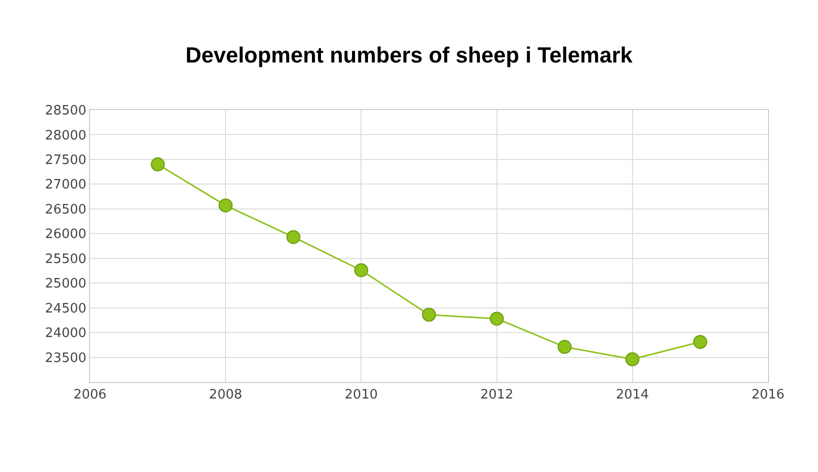 The width and height of the screenshot is (818, 472). I want to click on y-tick-label: 26500, so click(65, 210).